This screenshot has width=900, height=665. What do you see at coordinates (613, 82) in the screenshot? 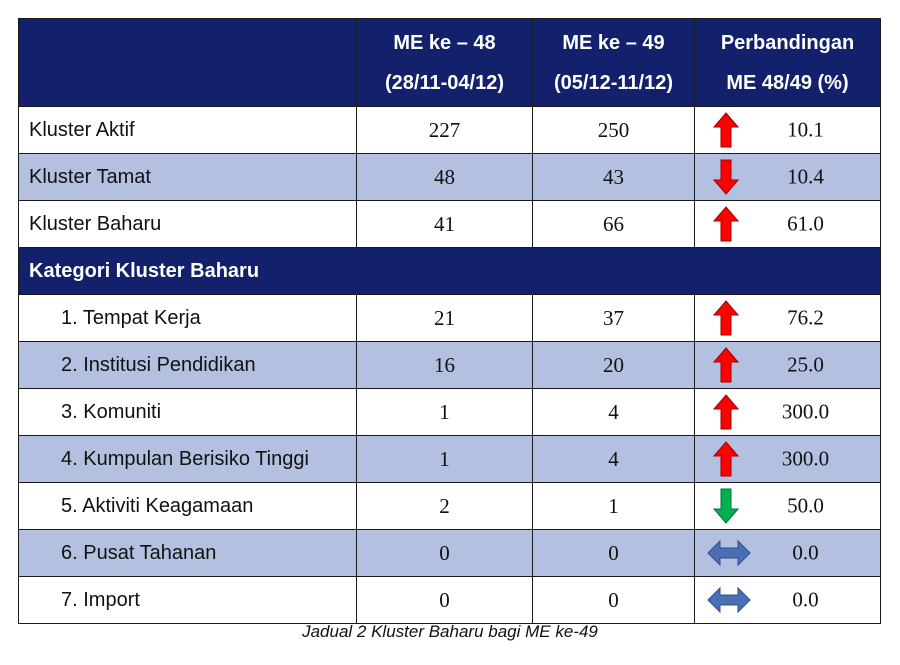
I see `header-me49-dates: (05/12-11/12)` at bounding box center [613, 82].